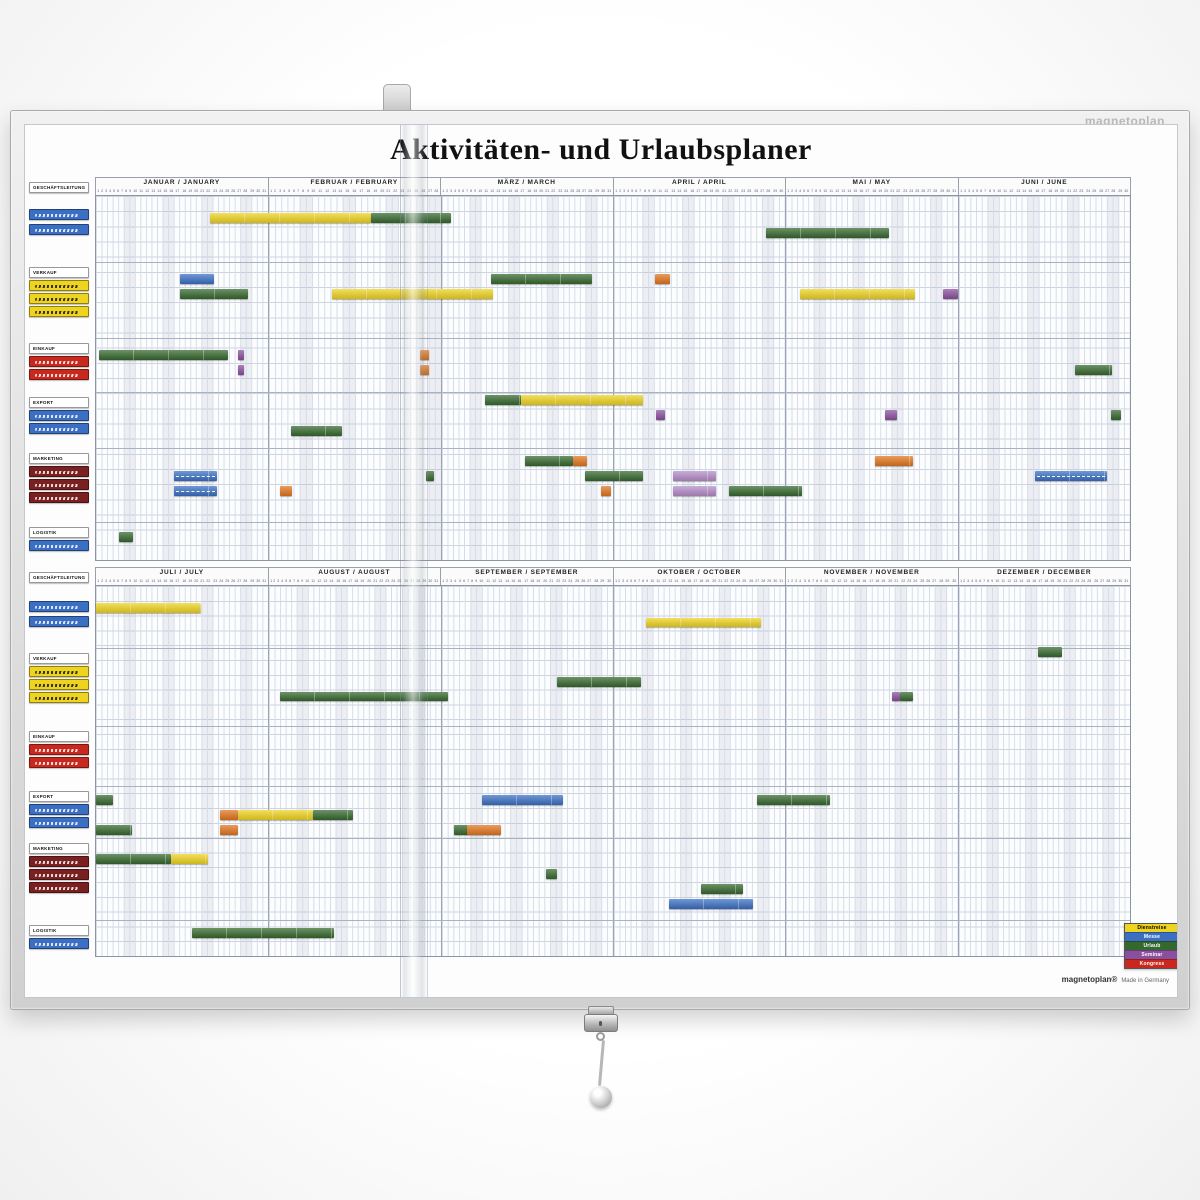 The width and height of the screenshot is (1200, 1200). What do you see at coordinates (871, 572) in the screenshot?
I see `month-label: NOVEMBER / NOVEMBER` at bounding box center [871, 572].